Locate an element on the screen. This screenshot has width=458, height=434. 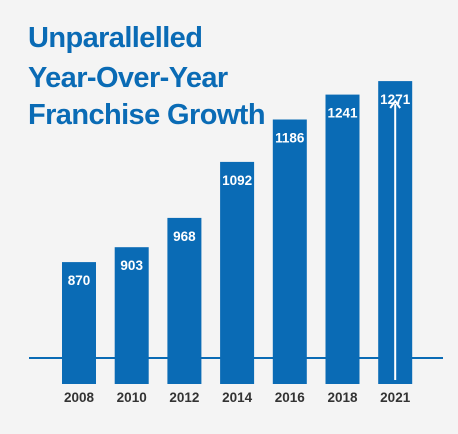
bar-value-label-2014: 1092 is located at coordinates (237, 180).